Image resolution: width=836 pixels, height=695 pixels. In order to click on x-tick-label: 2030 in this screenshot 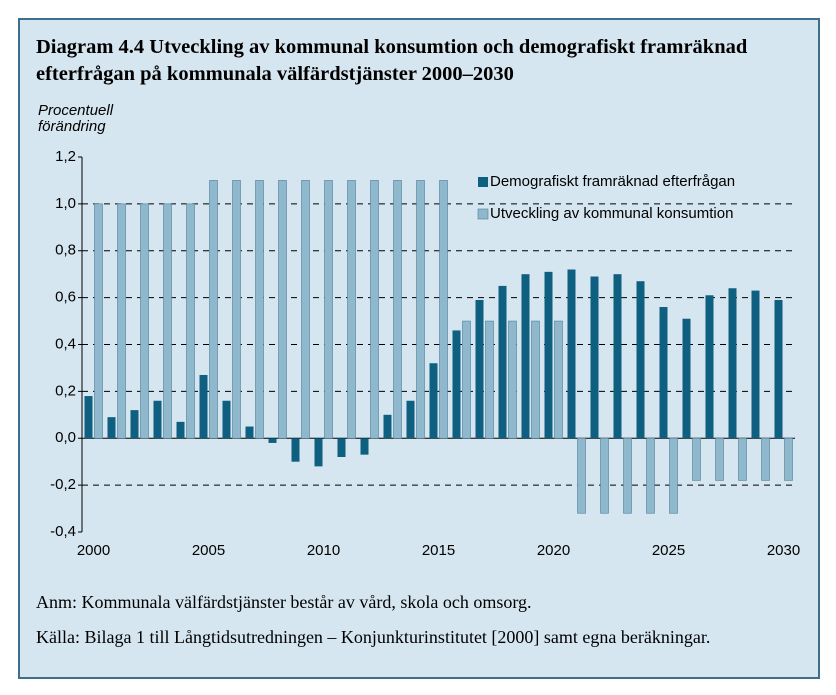, I will do `click(783, 550)`.